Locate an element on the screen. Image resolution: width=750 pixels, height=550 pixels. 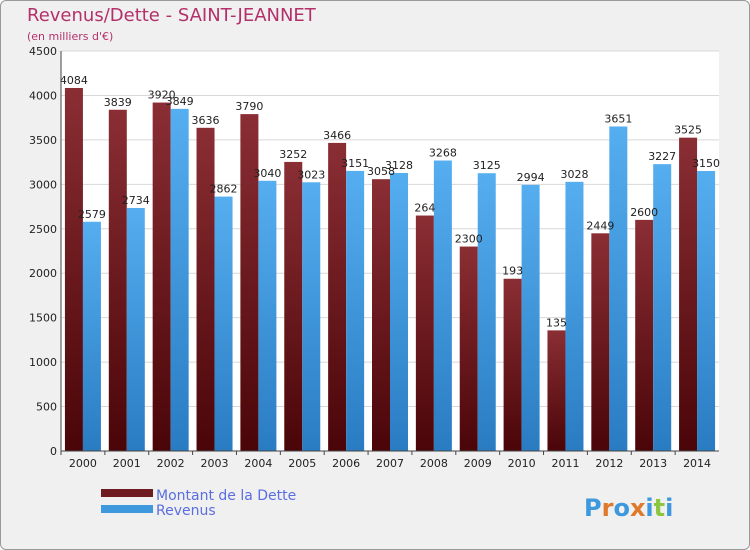
data-label-dette: 3636 is located at coordinates (206, 120).